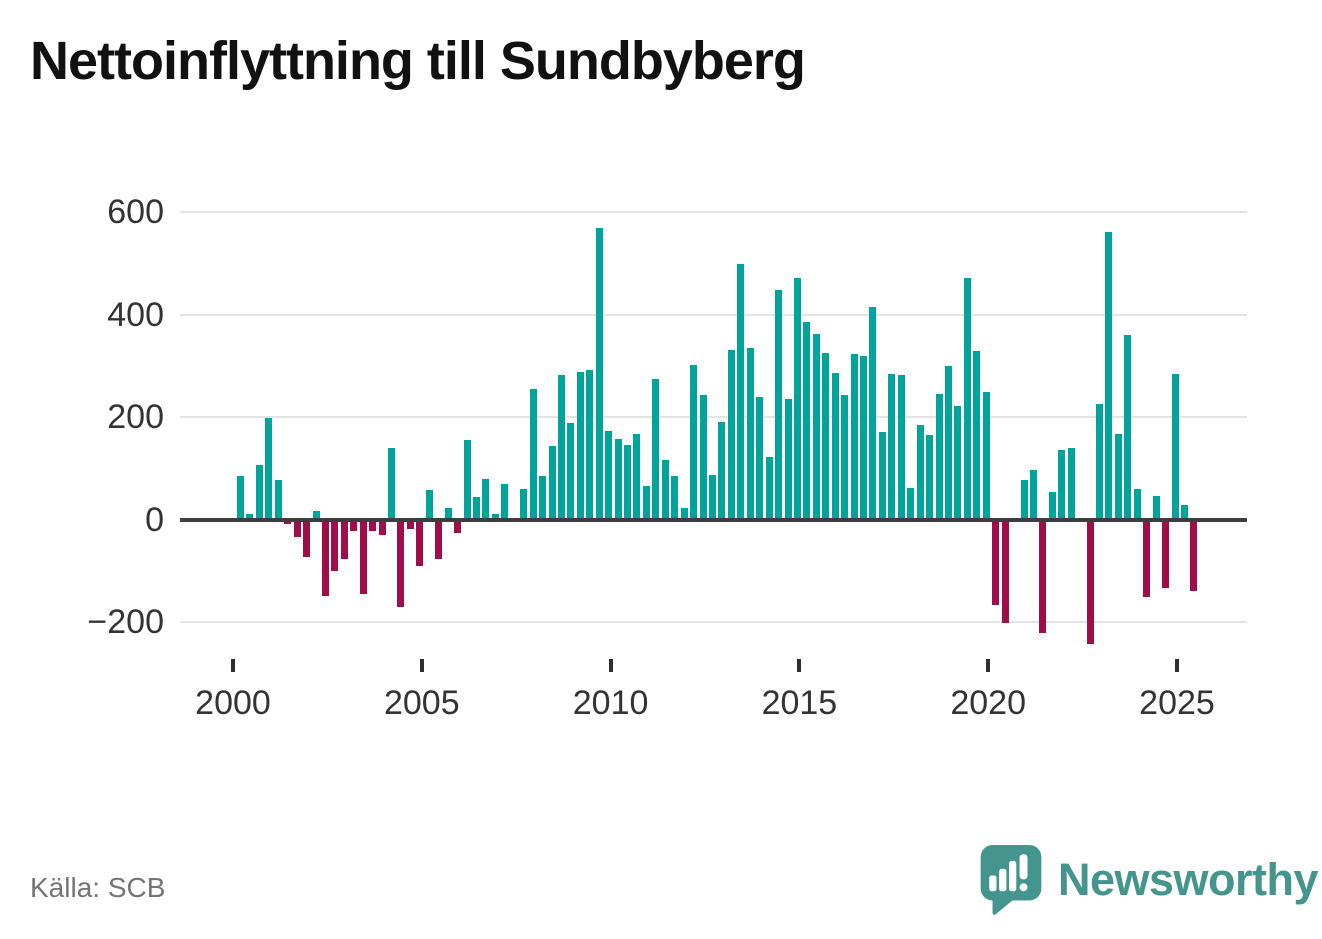  Describe the element at coordinates (382, 527) in the screenshot. I see `bar-2003-q4` at that location.